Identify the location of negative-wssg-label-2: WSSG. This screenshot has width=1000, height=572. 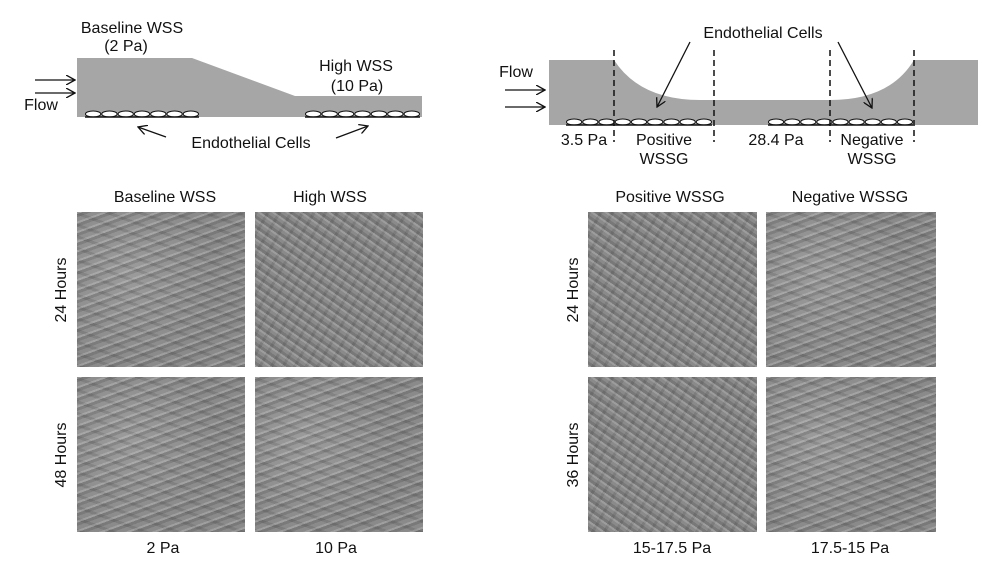
(872, 159).